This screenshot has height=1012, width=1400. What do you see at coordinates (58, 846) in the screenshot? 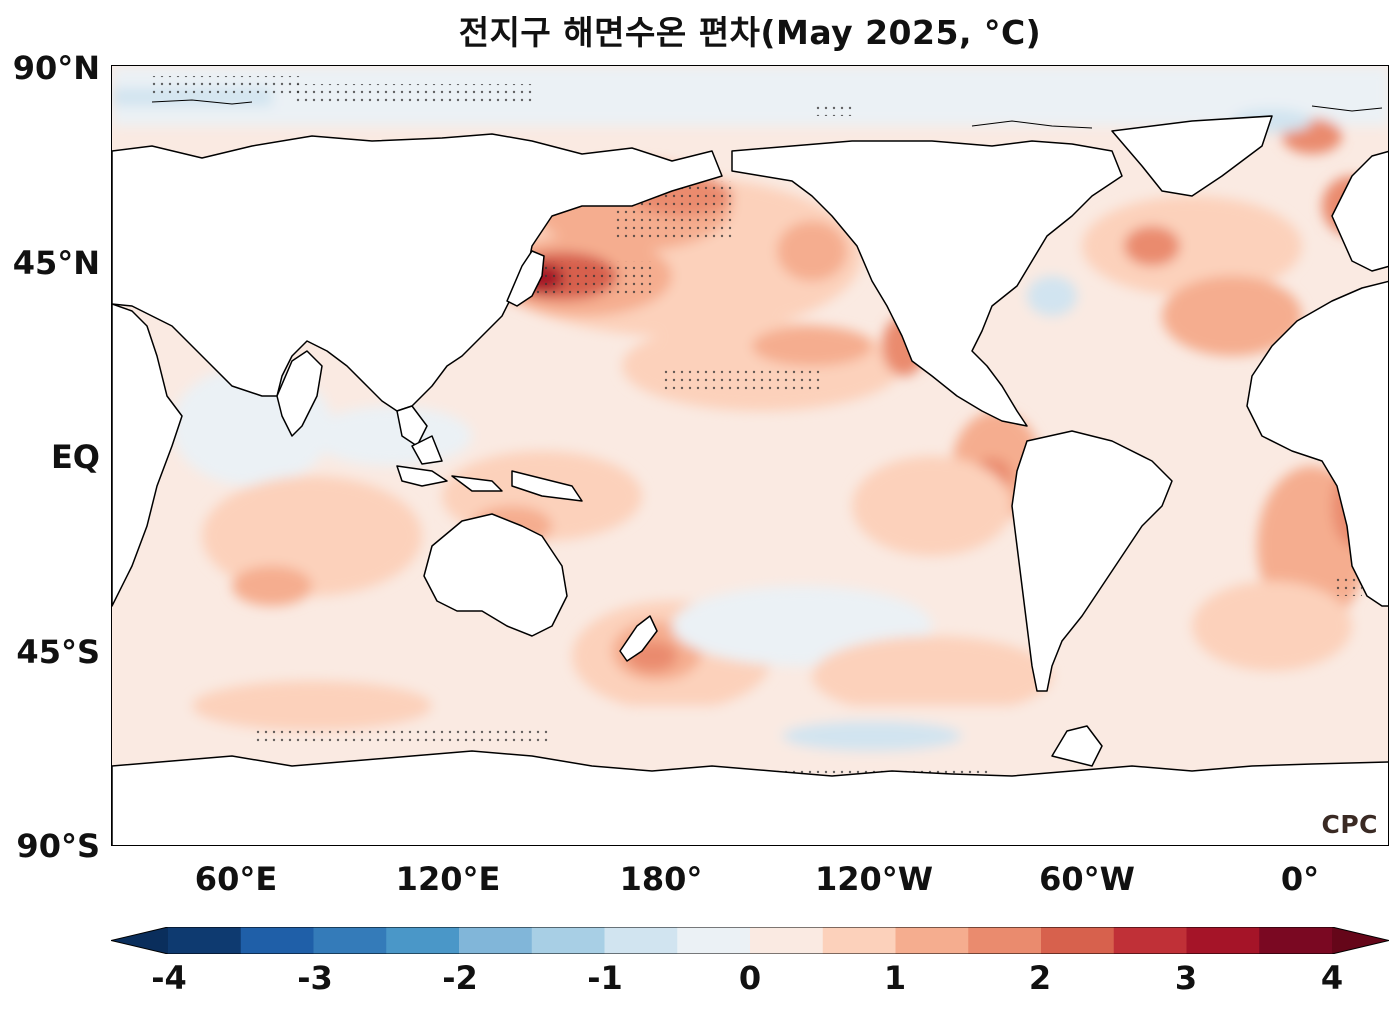
I see `lat-tick-90s: 90°S` at bounding box center [58, 846].